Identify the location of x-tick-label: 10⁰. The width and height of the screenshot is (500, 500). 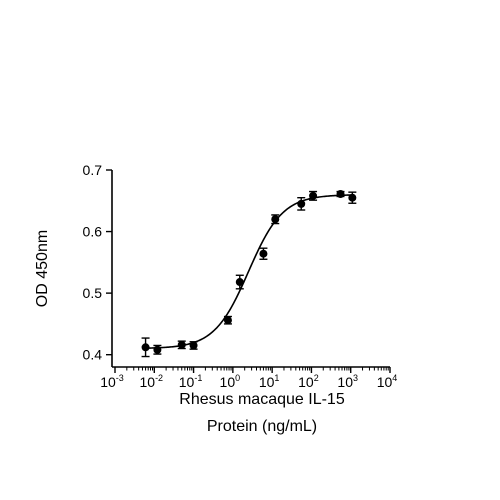
(230, 381).